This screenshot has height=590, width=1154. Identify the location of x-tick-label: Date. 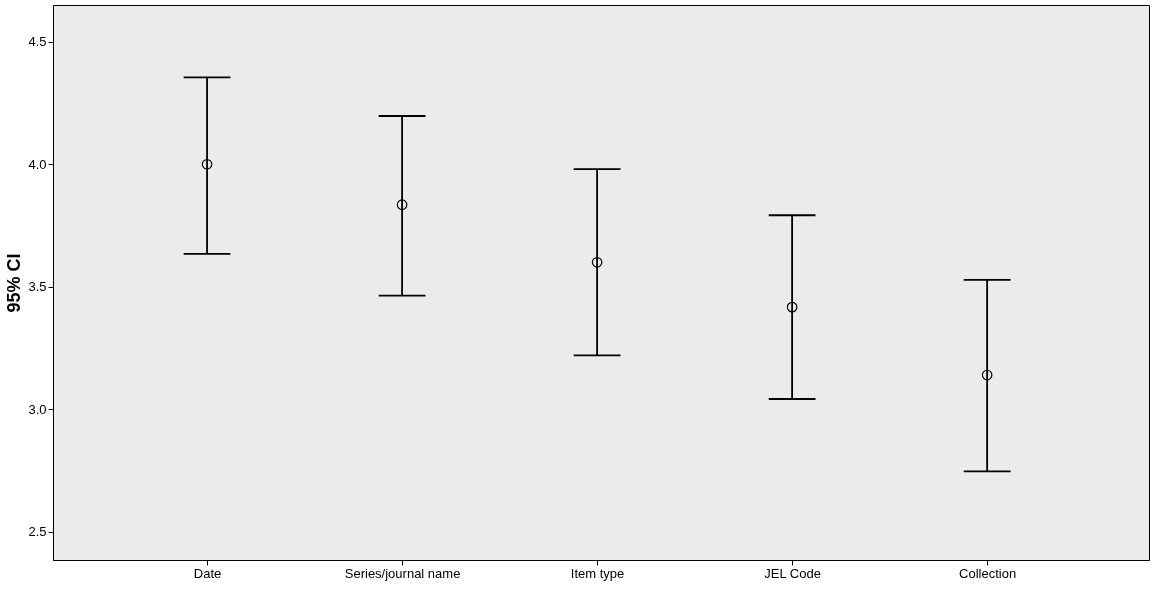
(207, 573).